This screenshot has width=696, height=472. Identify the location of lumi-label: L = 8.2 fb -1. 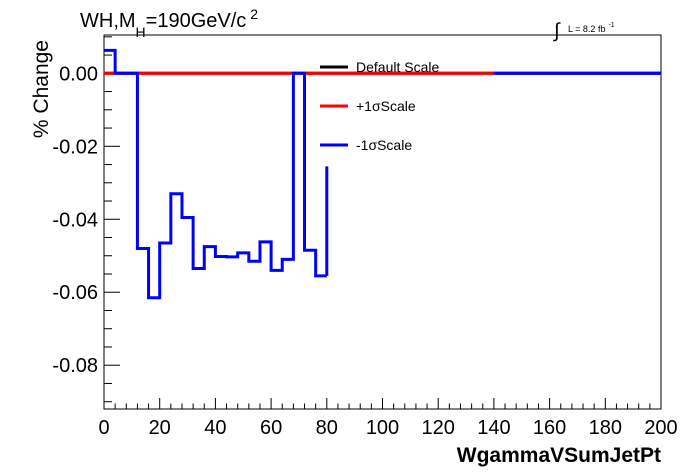
(591, 28).